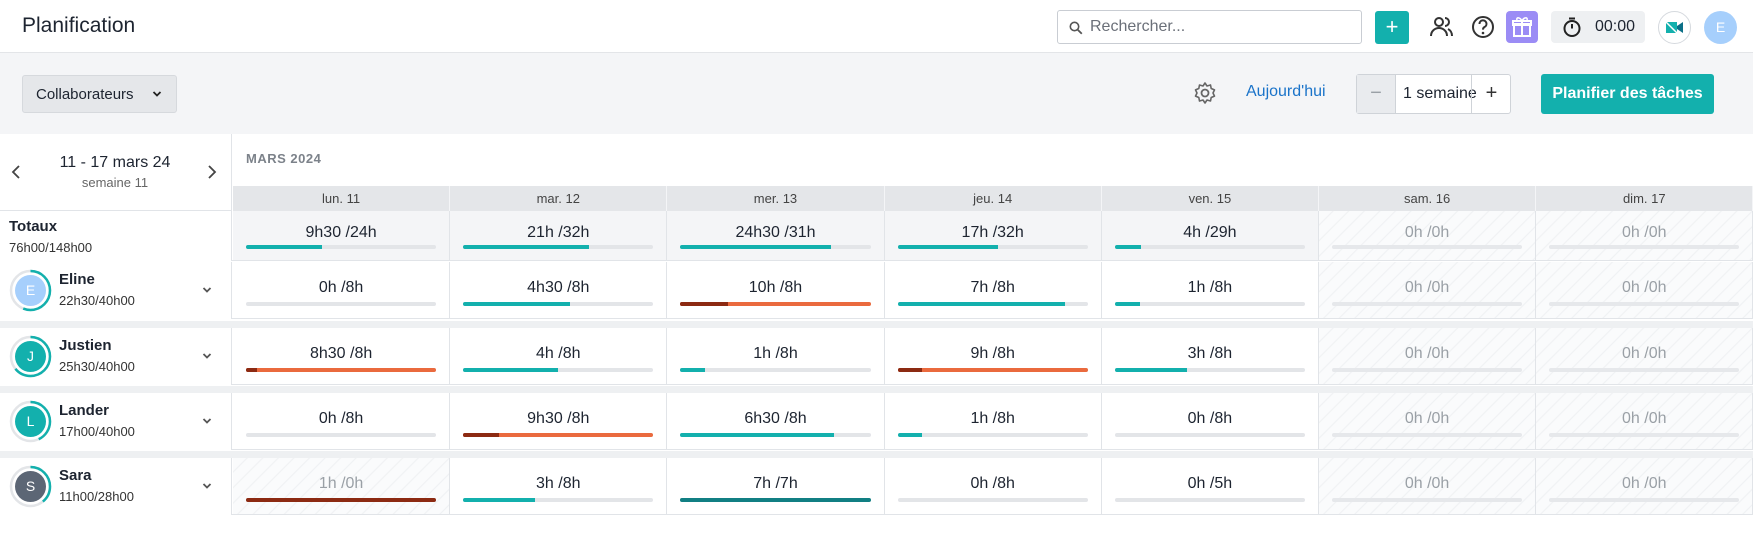 The image size is (1753, 539). I want to click on day-cell: 1h /0h, so click(342, 486).